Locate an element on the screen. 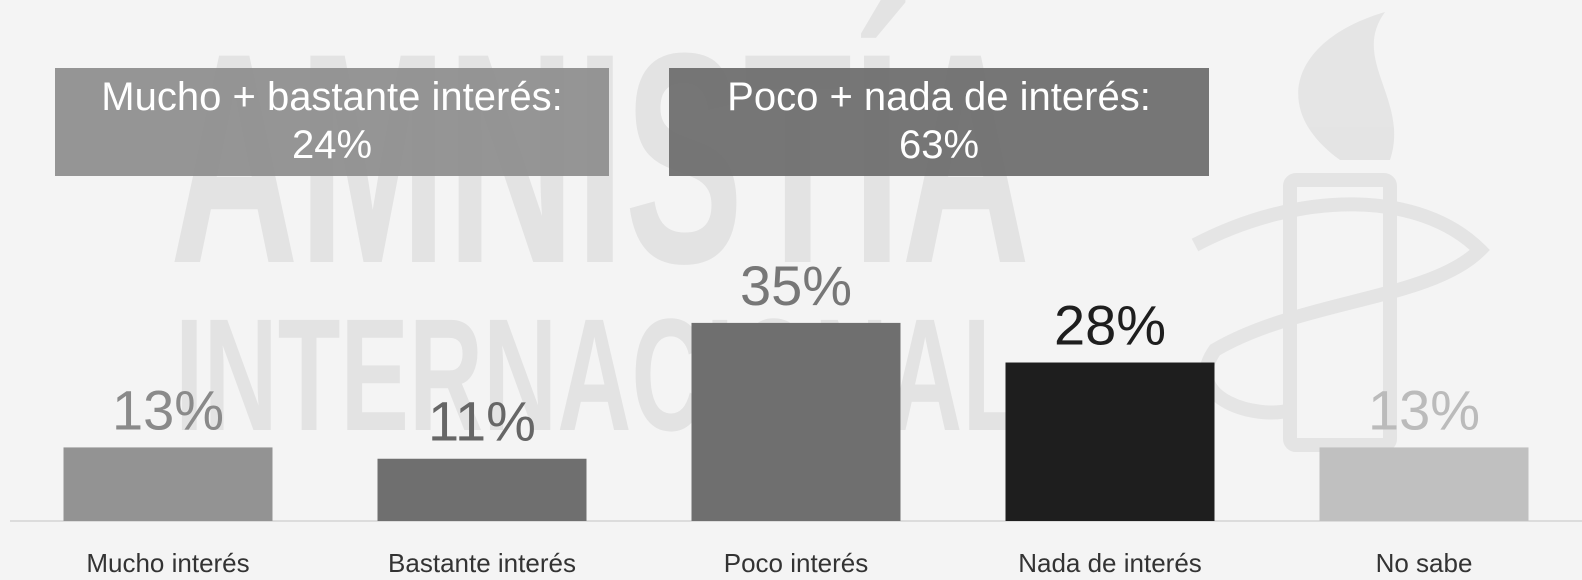 This screenshot has width=1582, height=580. annotation-text: 63% is located at coordinates (939, 145).